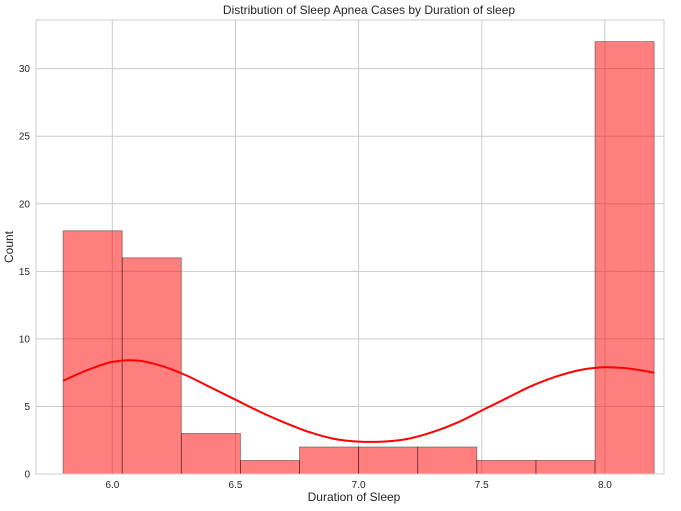 Image resolution: width=681 pixels, height=511 pixels. I want to click on kde-line, so click(358, 401).